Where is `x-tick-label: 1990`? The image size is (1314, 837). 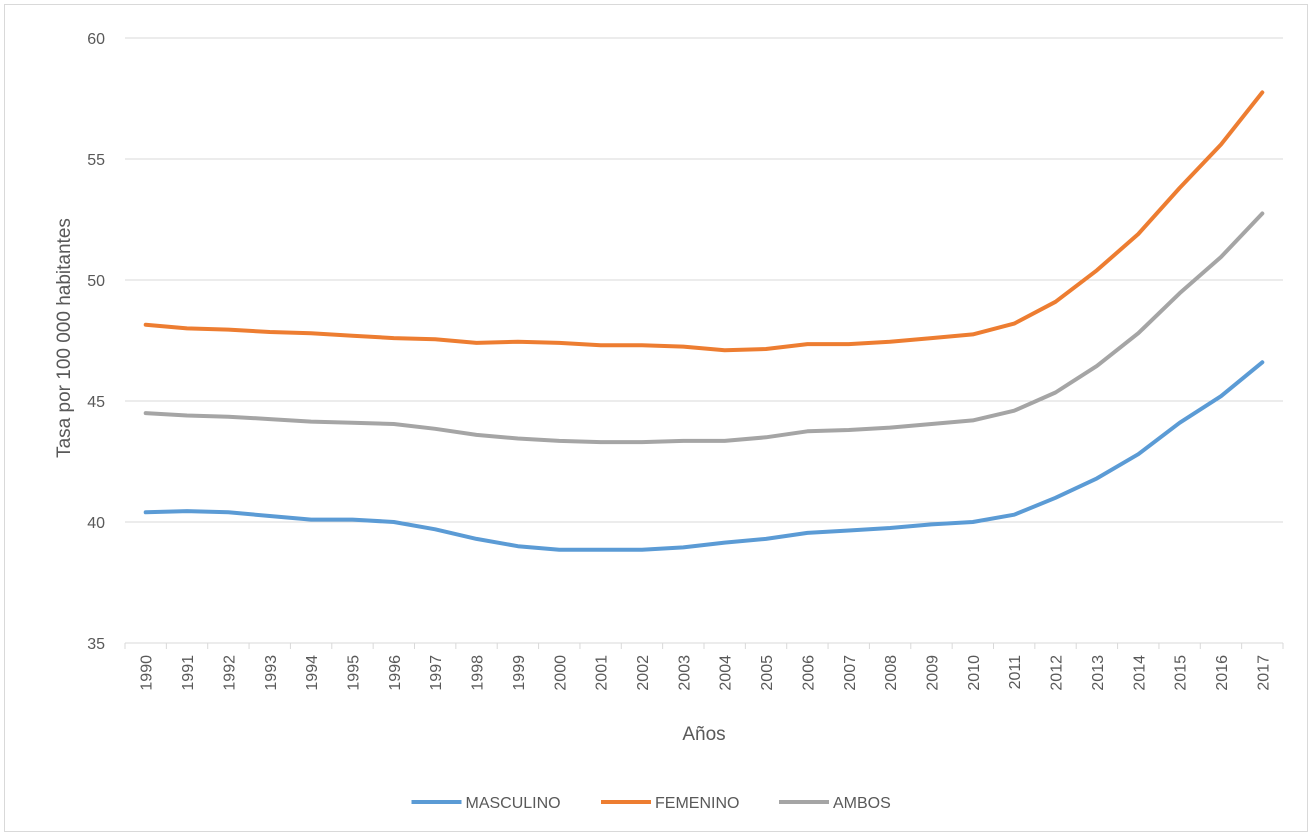
x-tick-label: 1990 is located at coordinates (147, 673).